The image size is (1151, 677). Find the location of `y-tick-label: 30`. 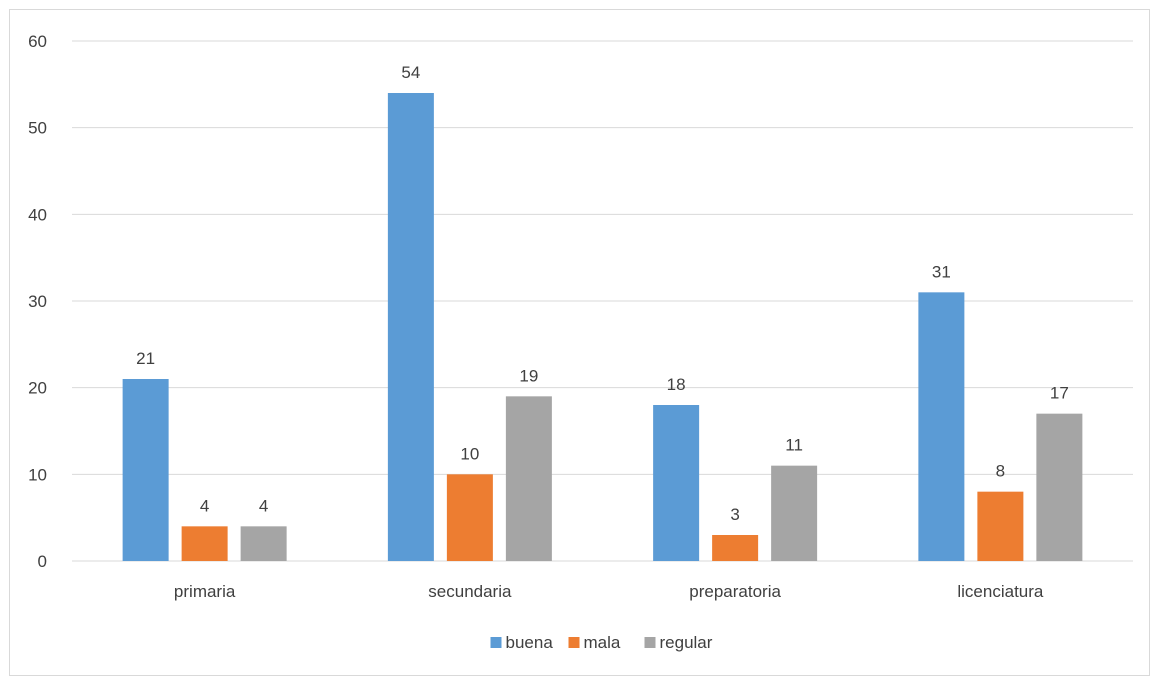

y-tick-label: 30 is located at coordinates (37, 301).